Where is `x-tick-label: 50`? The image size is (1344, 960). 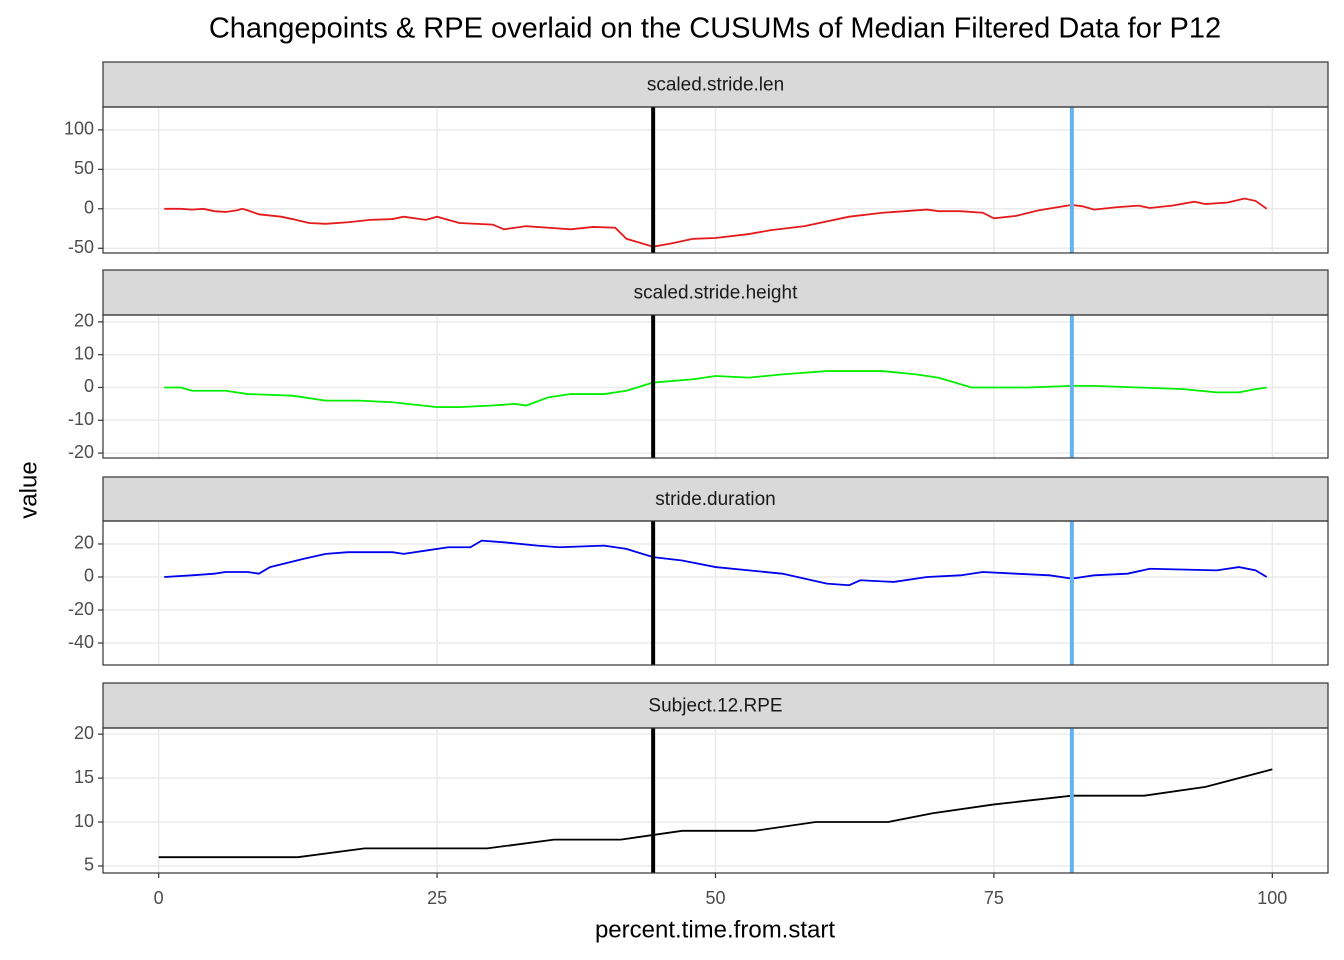
x-tick-label: 50 is located at coordinates (715, 898).